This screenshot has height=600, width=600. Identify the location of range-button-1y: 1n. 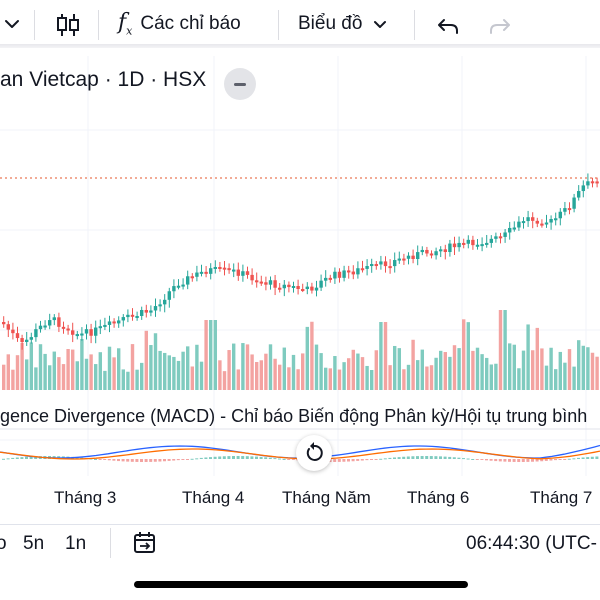
(76, 543).